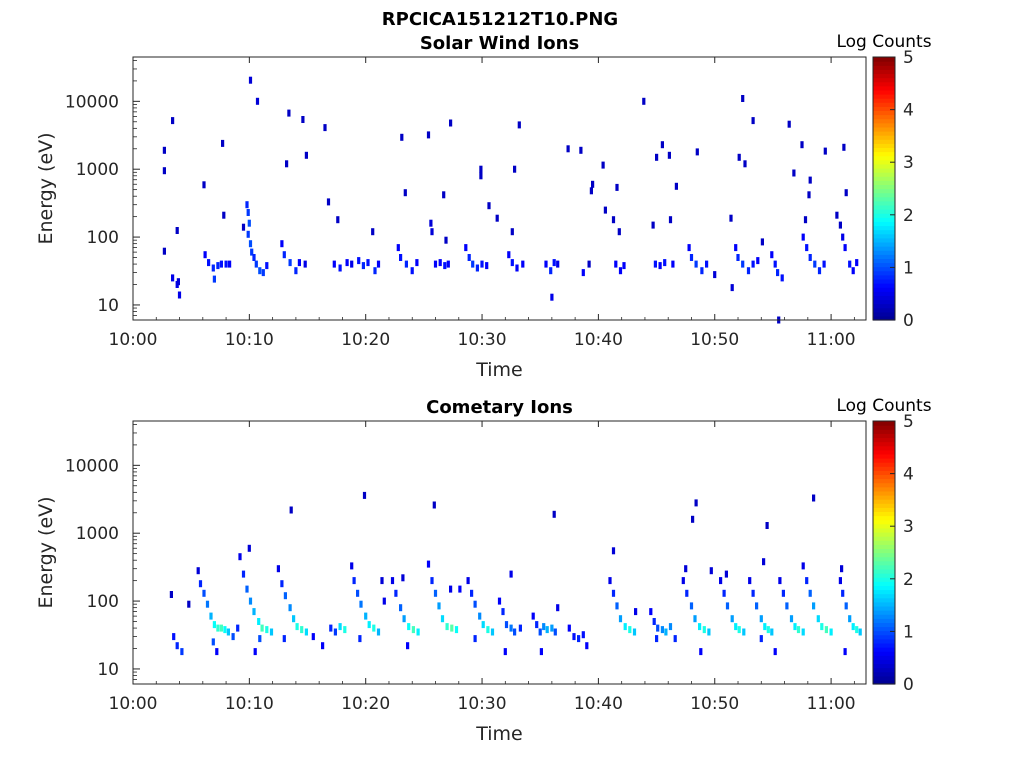 This screenshot has width=1024, height=768. What do you see at coordinates (365, 704) in the screenshot?
I see `x-tick-label: 10:20` at bounding box center [365, 704].